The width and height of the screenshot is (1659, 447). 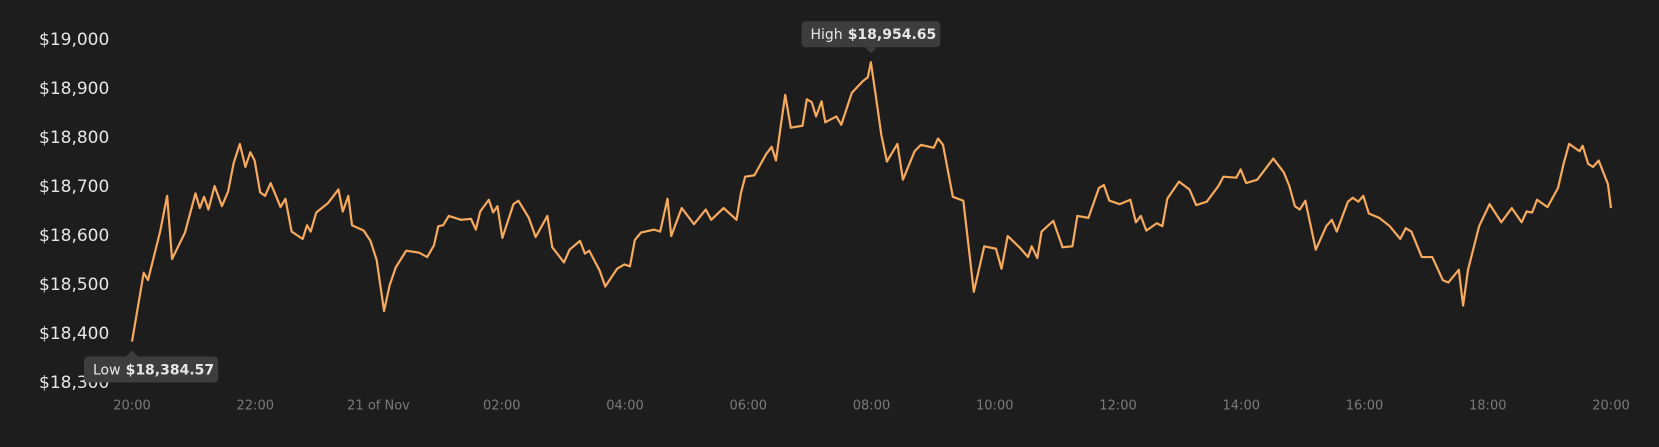 I want to click on tooltip-label: High, so click(x=827, y=35).